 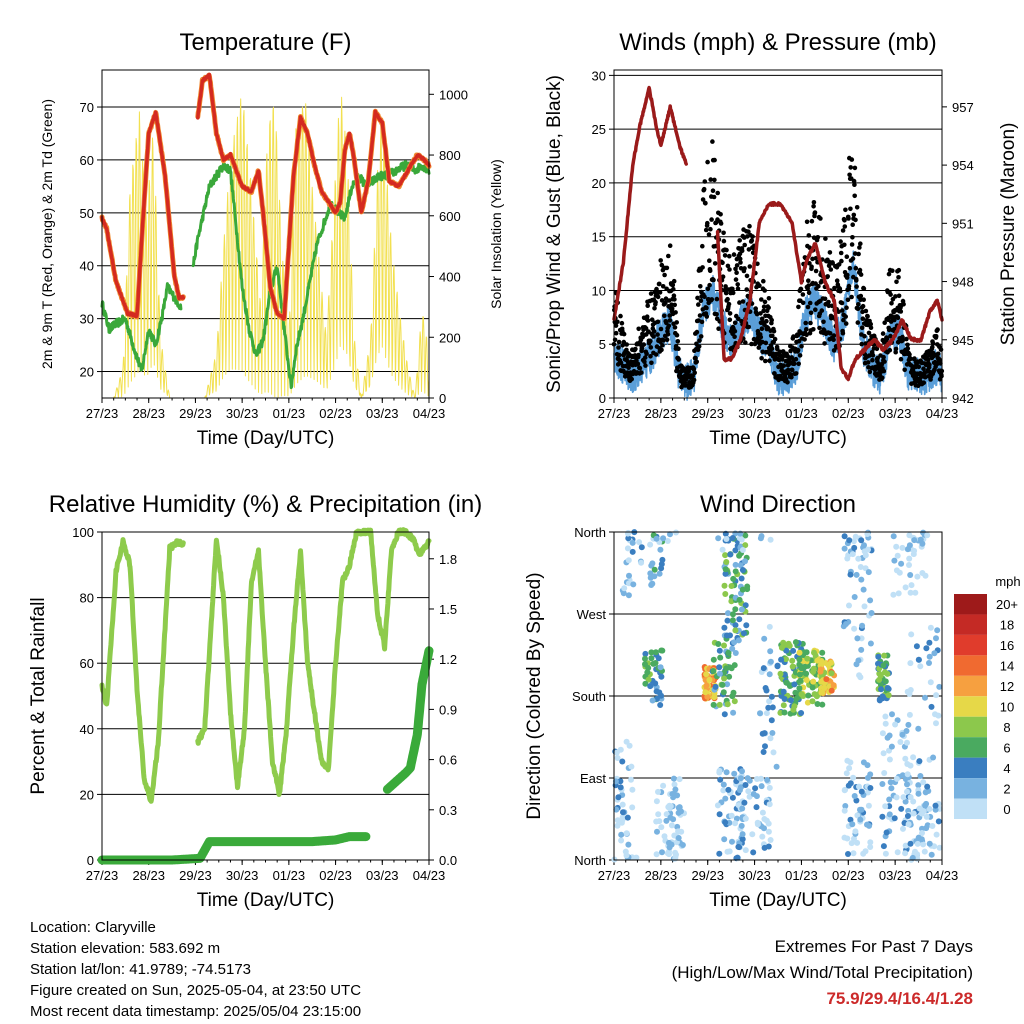 What do you see at coordinates (450, 216) in the screenshot?
I see `y2-tick-label: 600` at bounding box center [450, 216].